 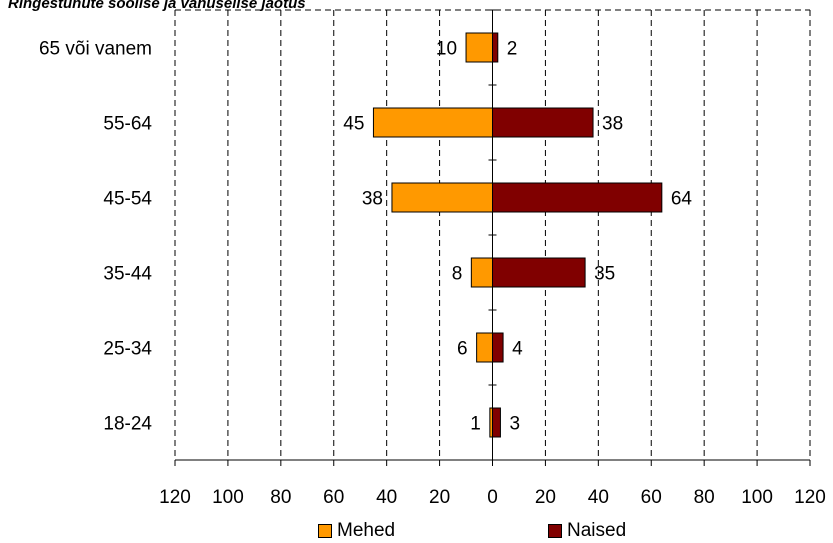 What do you see at coordinates (475, 424) in the screenshot?
I see `data-label-mehed: 1` at bounding box center [475, 424].